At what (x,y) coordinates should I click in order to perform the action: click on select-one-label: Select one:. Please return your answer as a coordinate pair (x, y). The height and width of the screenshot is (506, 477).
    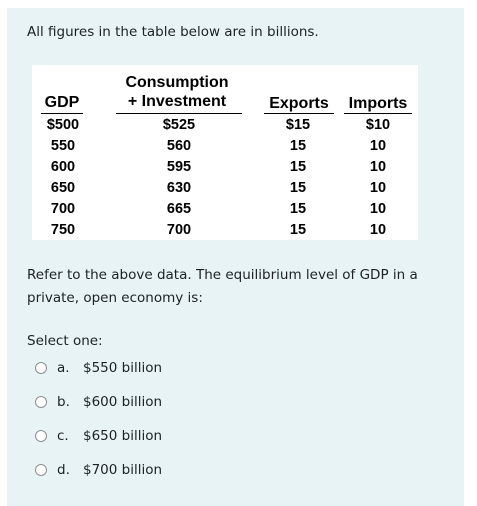
    Looking at the image, I should click on (65, 341).